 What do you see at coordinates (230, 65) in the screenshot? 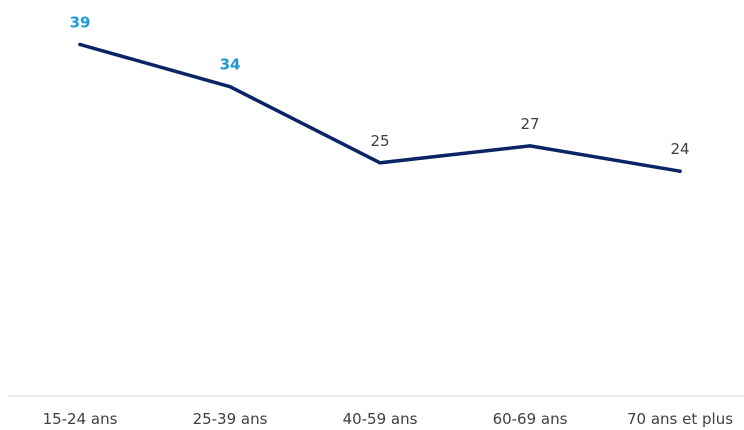
I see `data-label-25-39-ans: 34` at bounding box center [230, 65].